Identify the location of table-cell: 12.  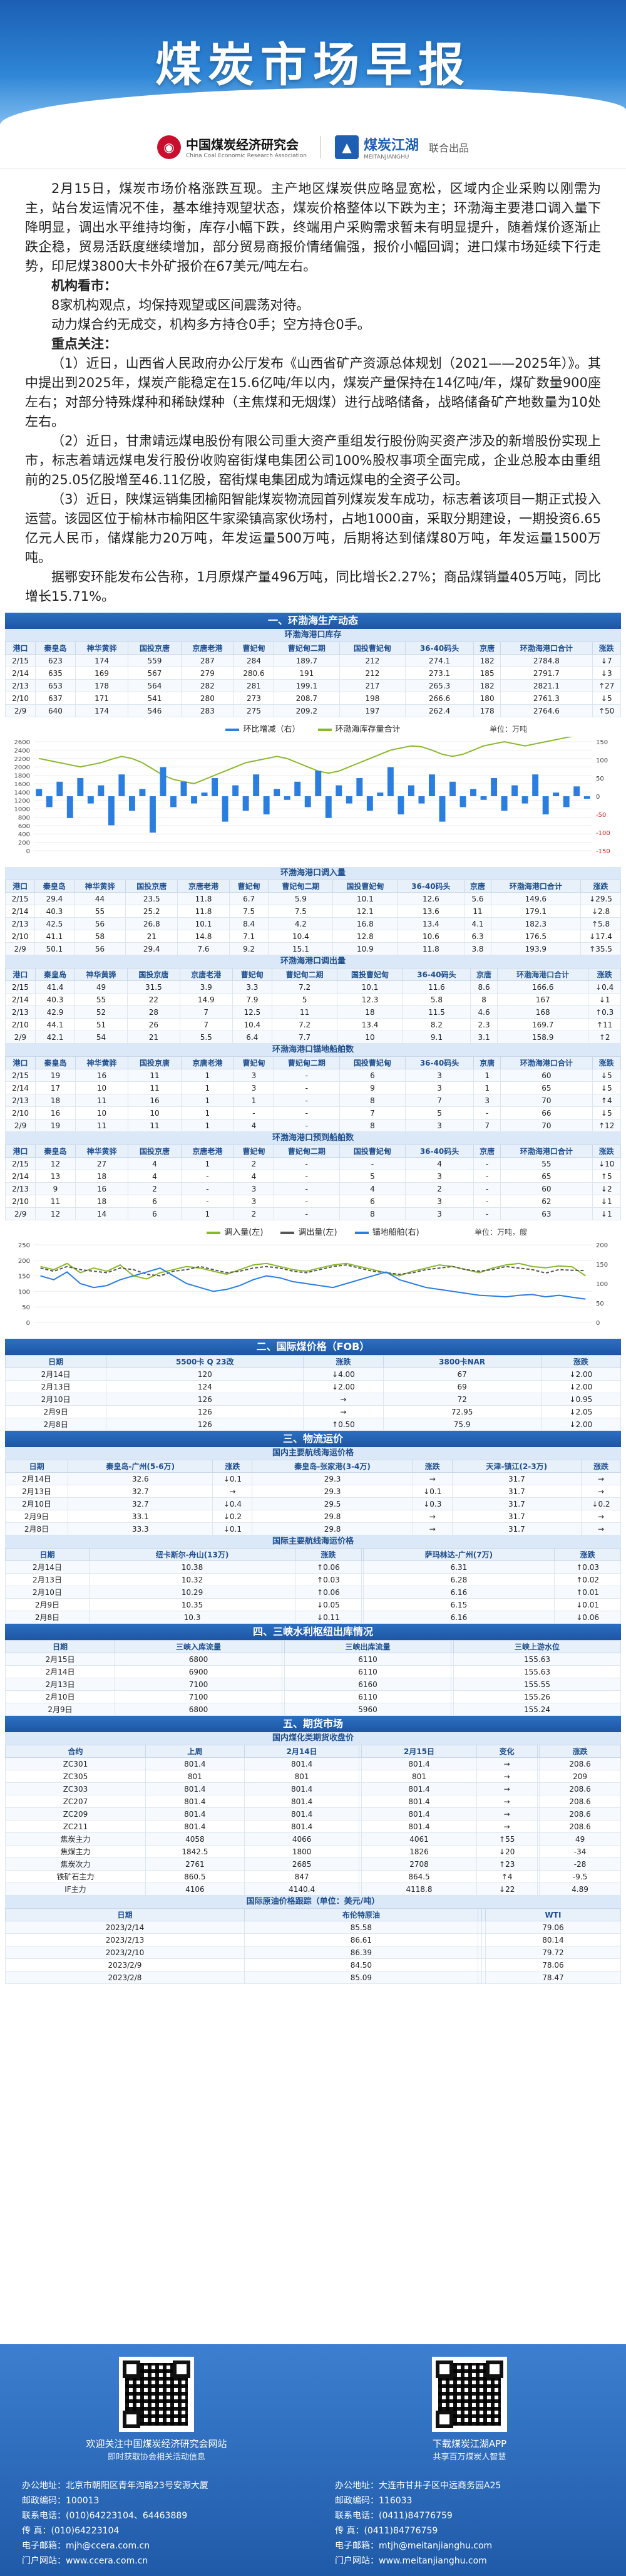
(55, 1163).